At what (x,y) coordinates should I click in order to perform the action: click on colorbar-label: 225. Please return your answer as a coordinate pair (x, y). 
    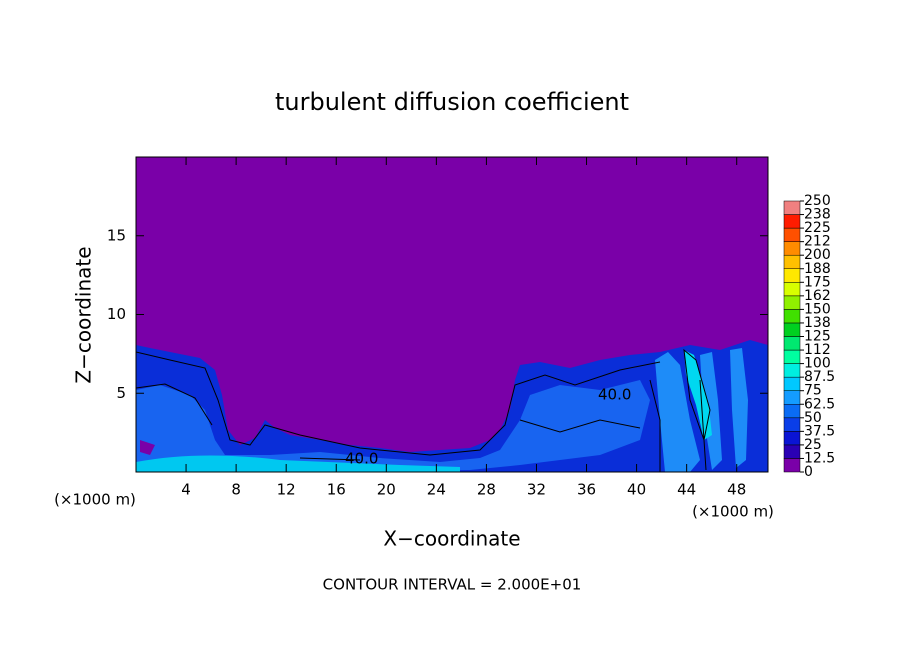
    Looking at the image, I should click on (817, 228).